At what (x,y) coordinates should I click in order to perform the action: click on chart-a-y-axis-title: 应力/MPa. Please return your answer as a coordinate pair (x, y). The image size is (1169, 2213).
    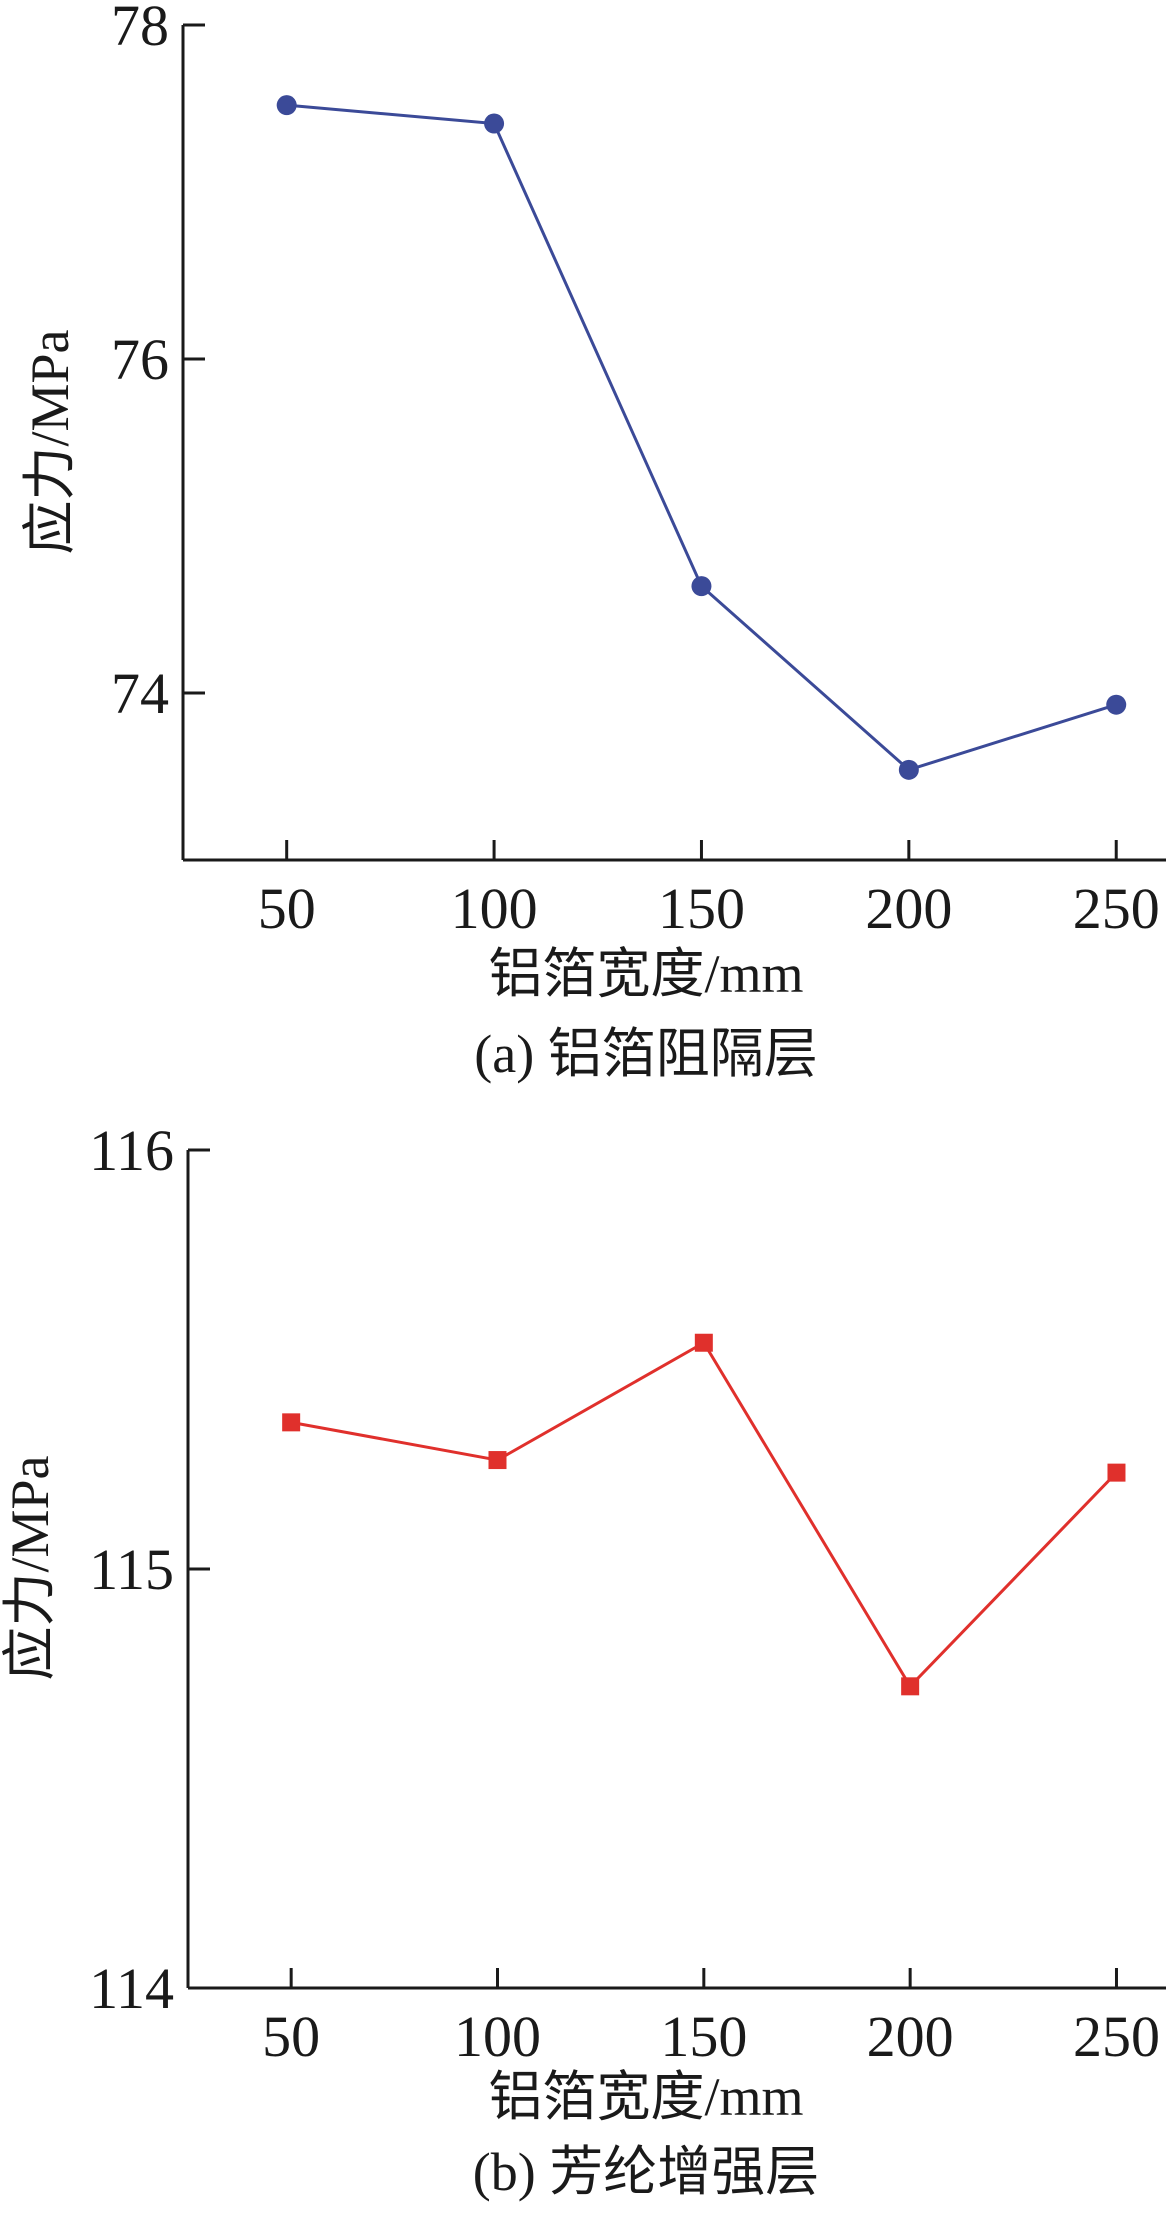
    Looking at the image, I should click on (50, 441).